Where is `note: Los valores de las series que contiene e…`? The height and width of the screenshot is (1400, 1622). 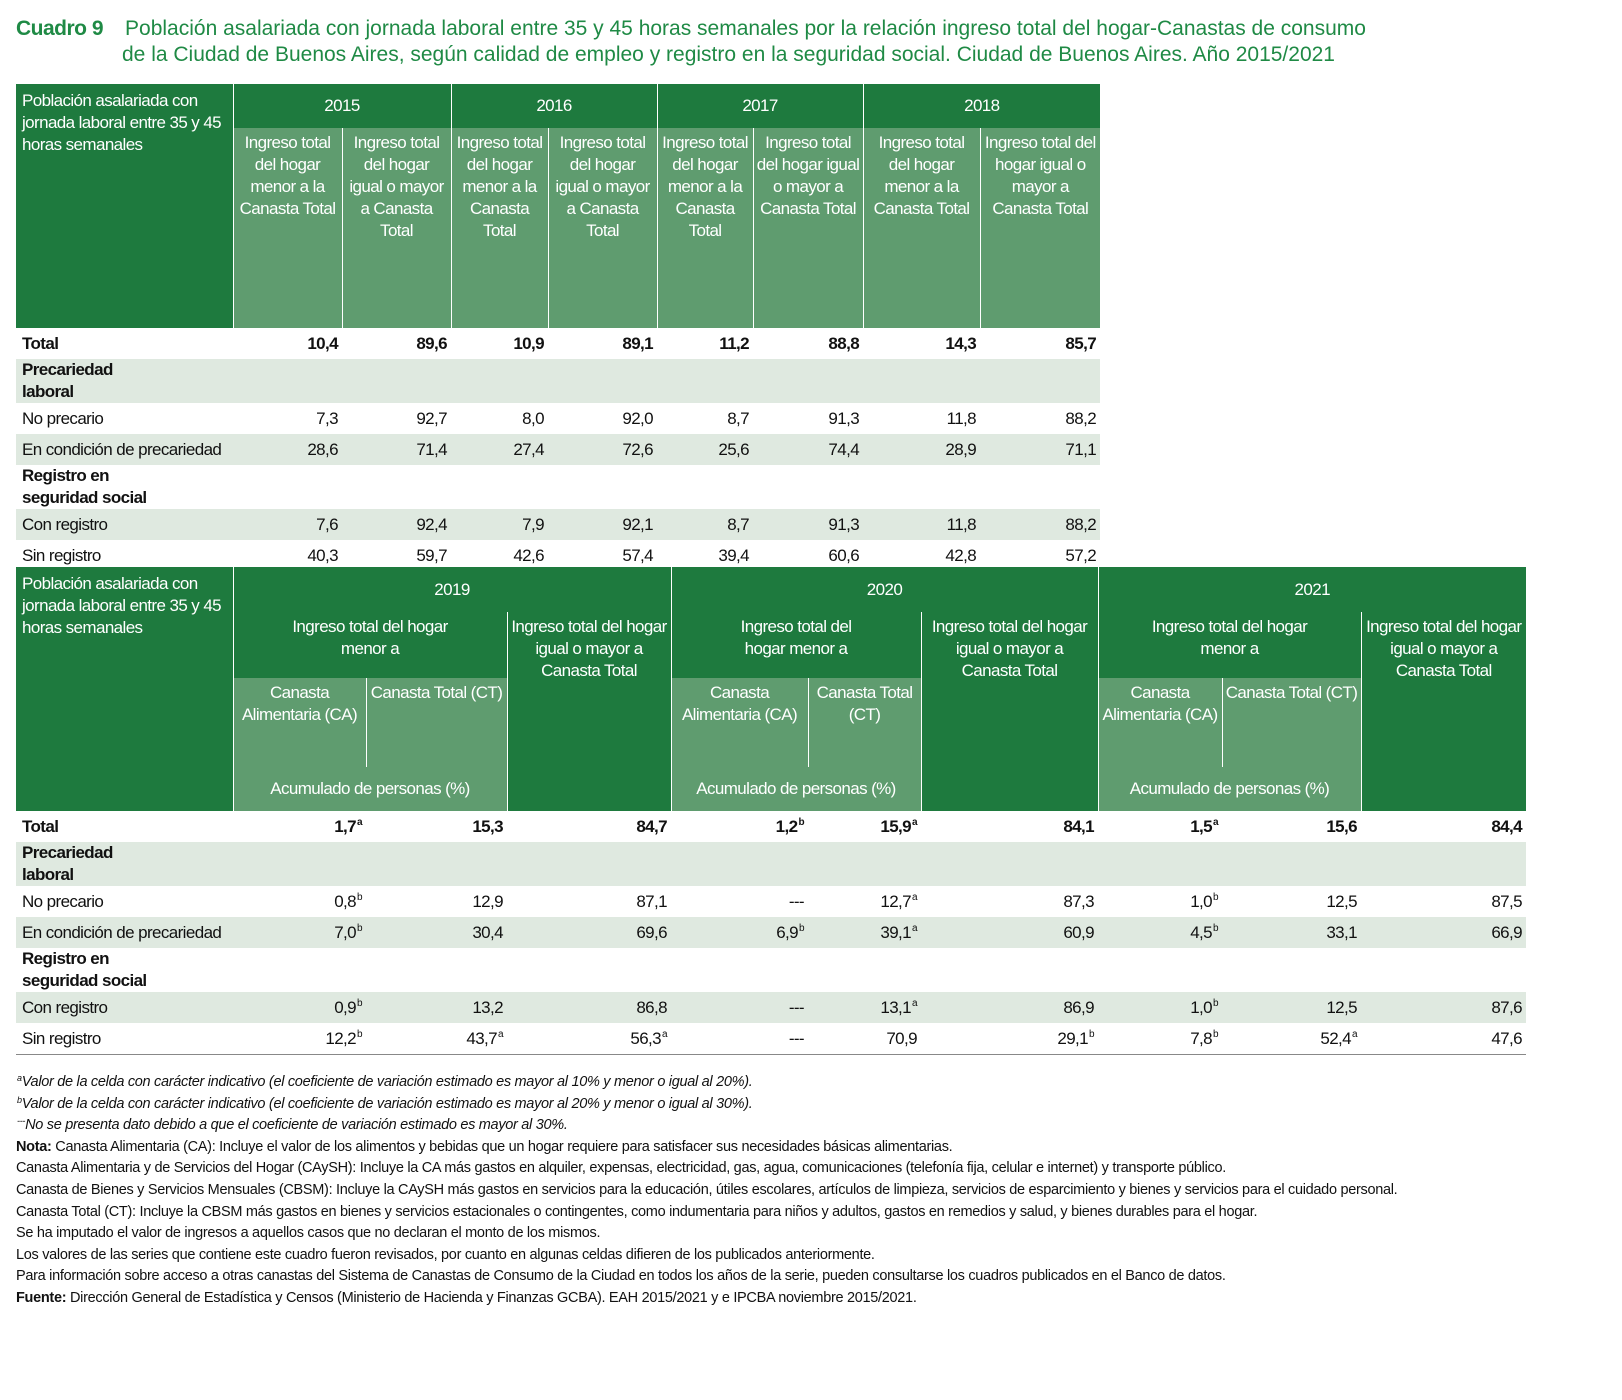 note: Los valores de las series que contiene e… is located at coordinates (811, 1256).